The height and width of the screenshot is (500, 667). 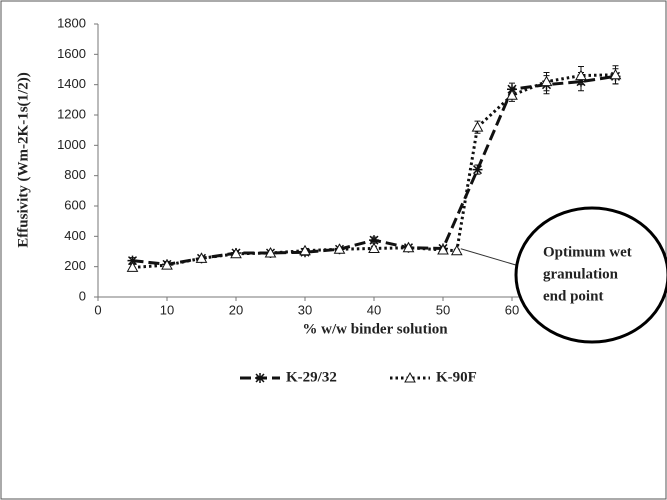 What do you see at coordinates (311, 377) in the screenshot?
I see `legend-label: K-29/32` at bounding box center [311, 377].